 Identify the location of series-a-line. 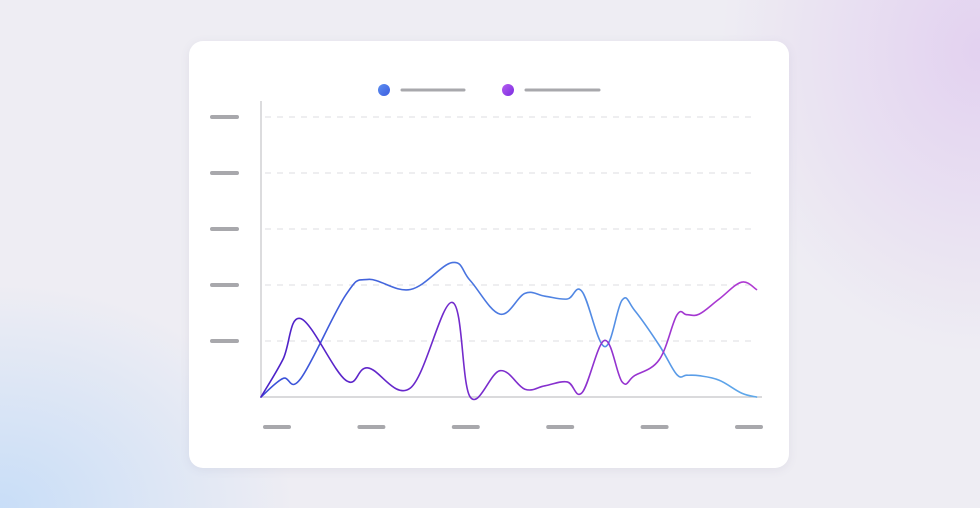
(509, 329).